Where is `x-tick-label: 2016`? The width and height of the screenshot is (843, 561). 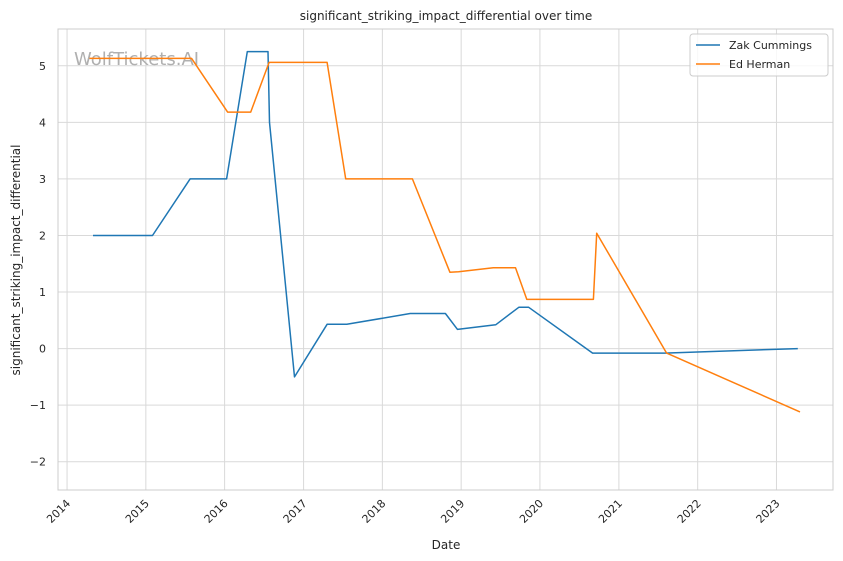 x-tick-label: 2016 is located at coordinates (216, 511).